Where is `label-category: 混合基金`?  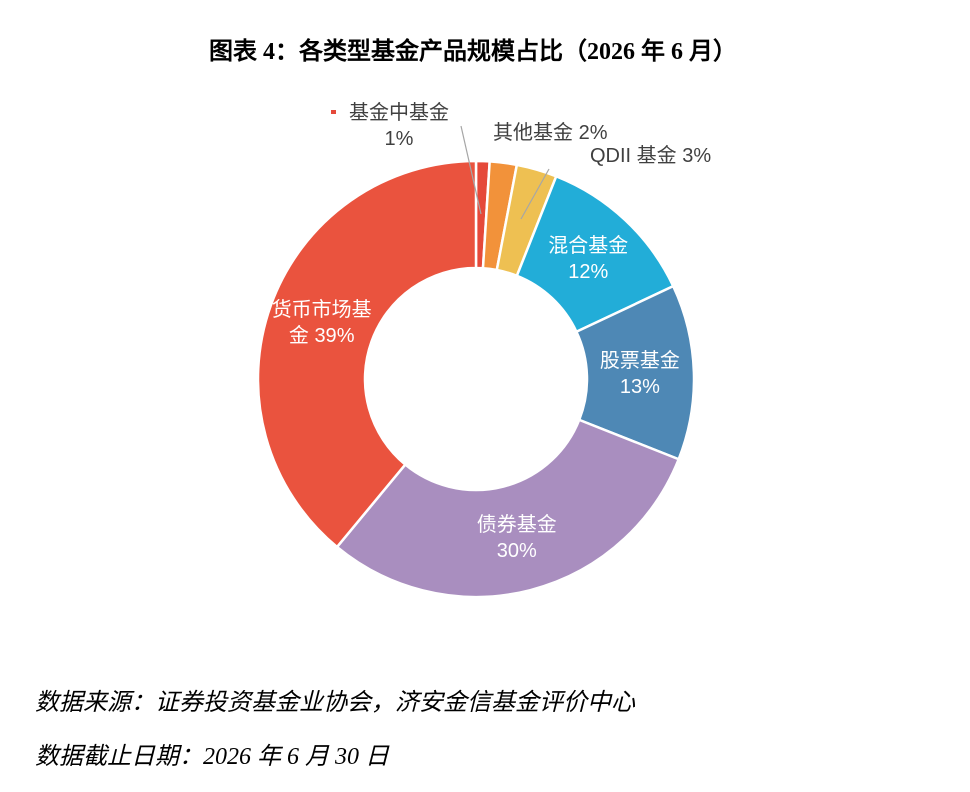 label-category: 混合基金 is located at coordinates (588, 246).